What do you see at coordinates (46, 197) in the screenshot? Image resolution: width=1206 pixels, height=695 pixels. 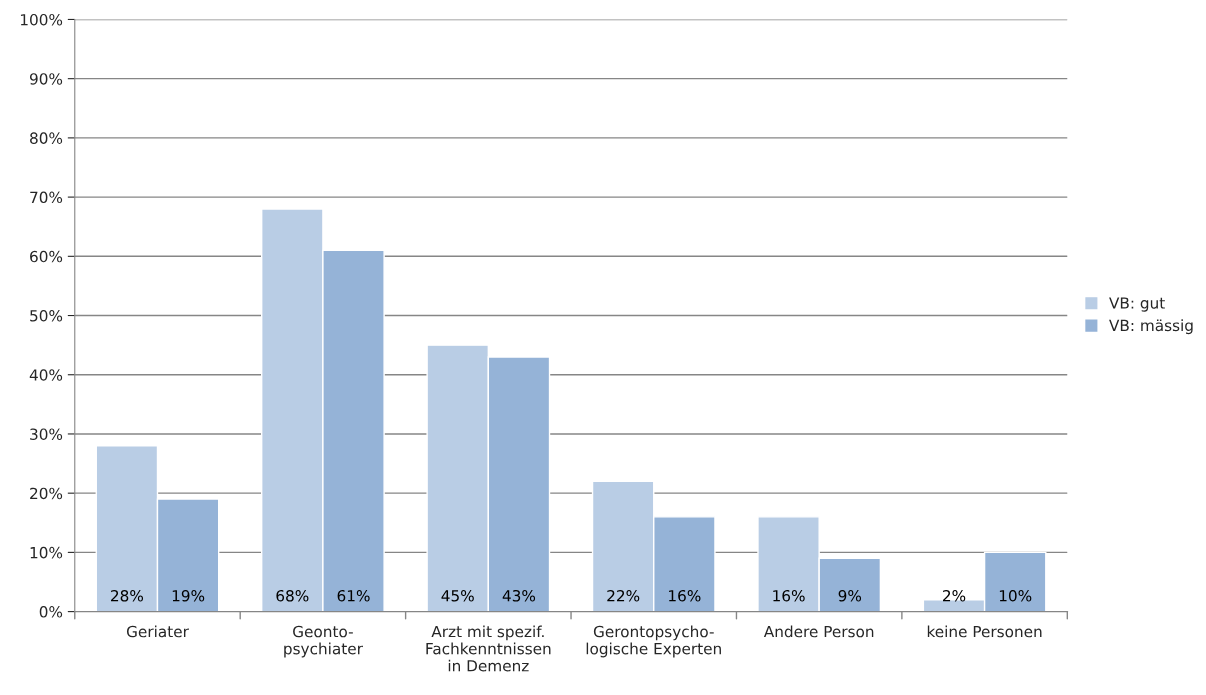 I see `y-tick-label: 70%` at bounding box center [46, 197].